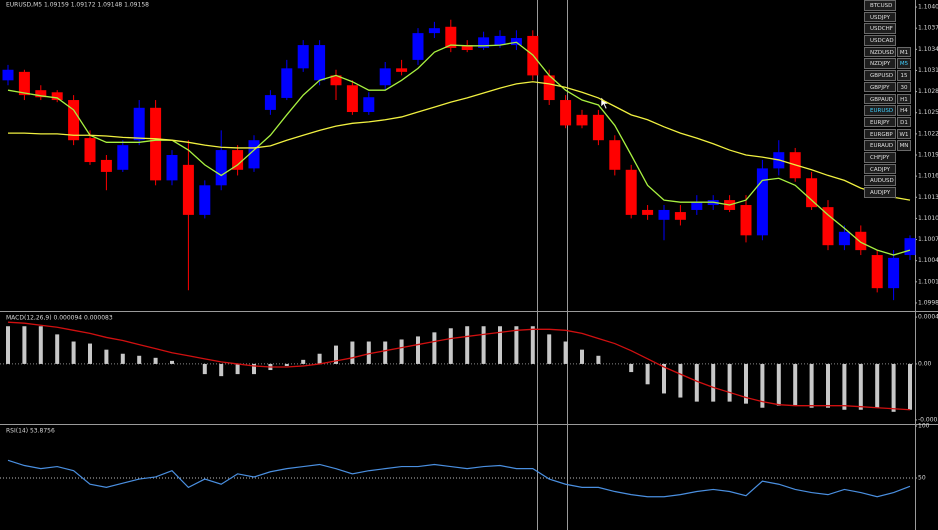  I want to click on y-tick-label: 1.09985, so click(928, 302).